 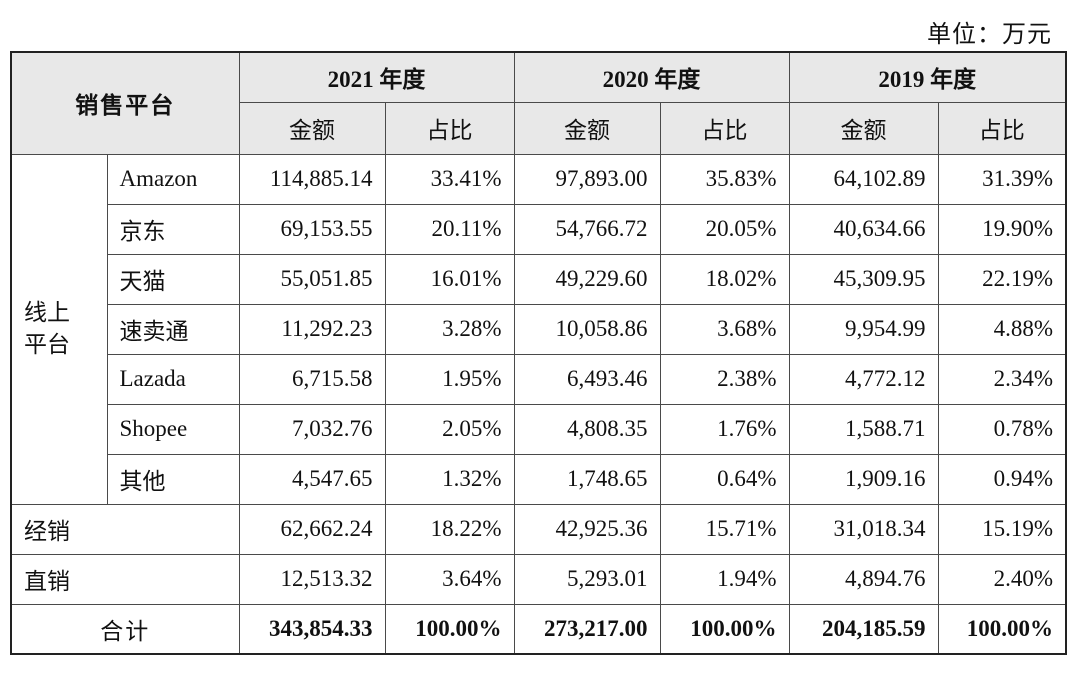 I want to click on cell-ratio: 0.94%, so click(x=1002, y=479).